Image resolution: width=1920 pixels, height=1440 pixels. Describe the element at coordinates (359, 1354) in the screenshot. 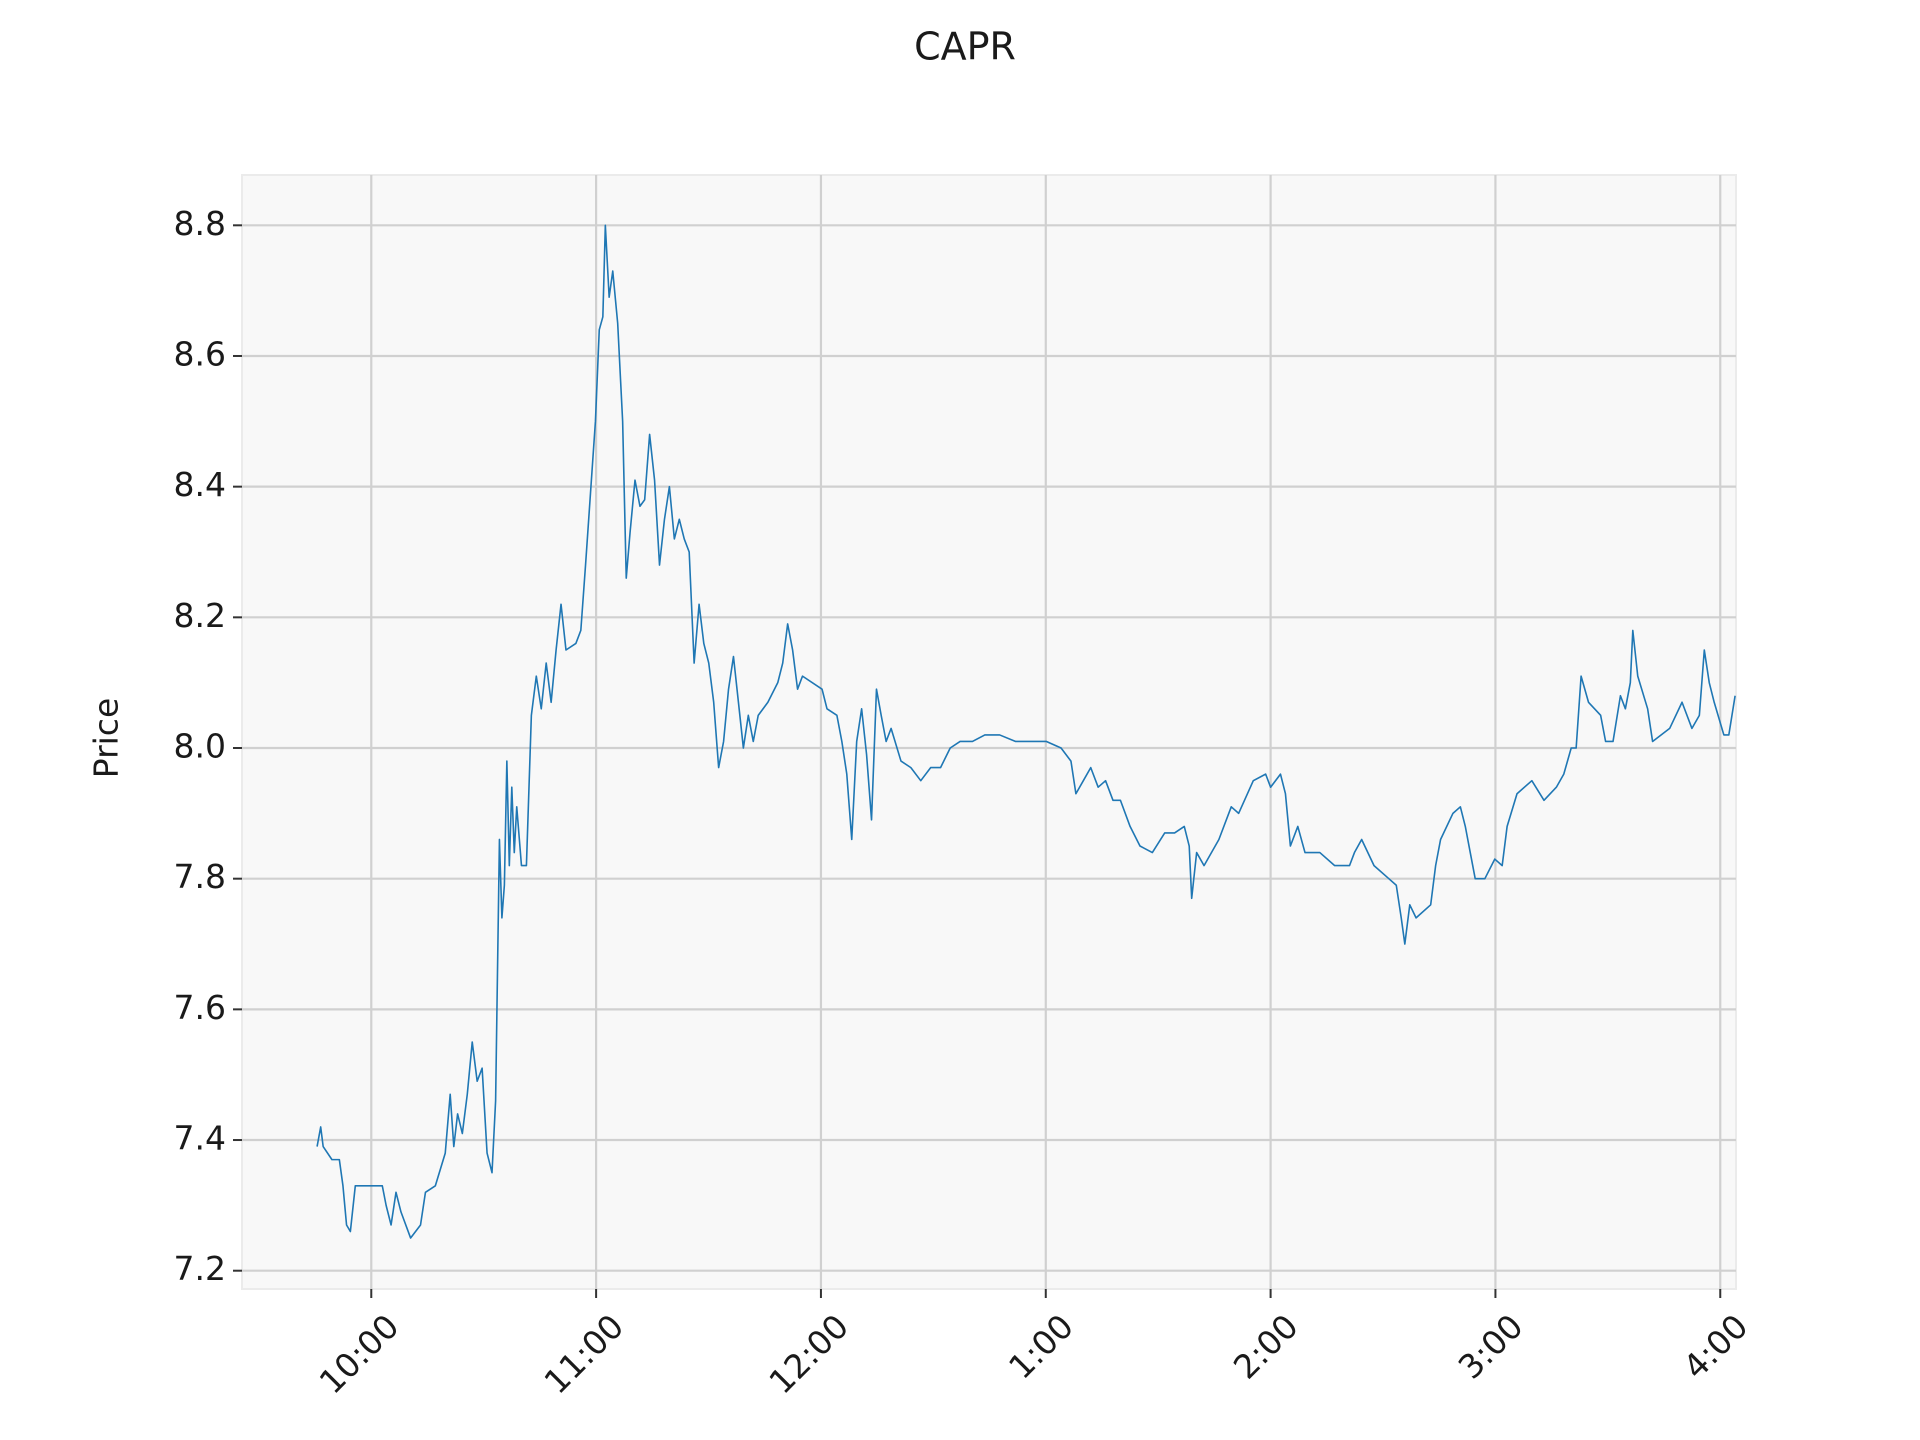

I see `x-tick-label: 10:00` at that location.